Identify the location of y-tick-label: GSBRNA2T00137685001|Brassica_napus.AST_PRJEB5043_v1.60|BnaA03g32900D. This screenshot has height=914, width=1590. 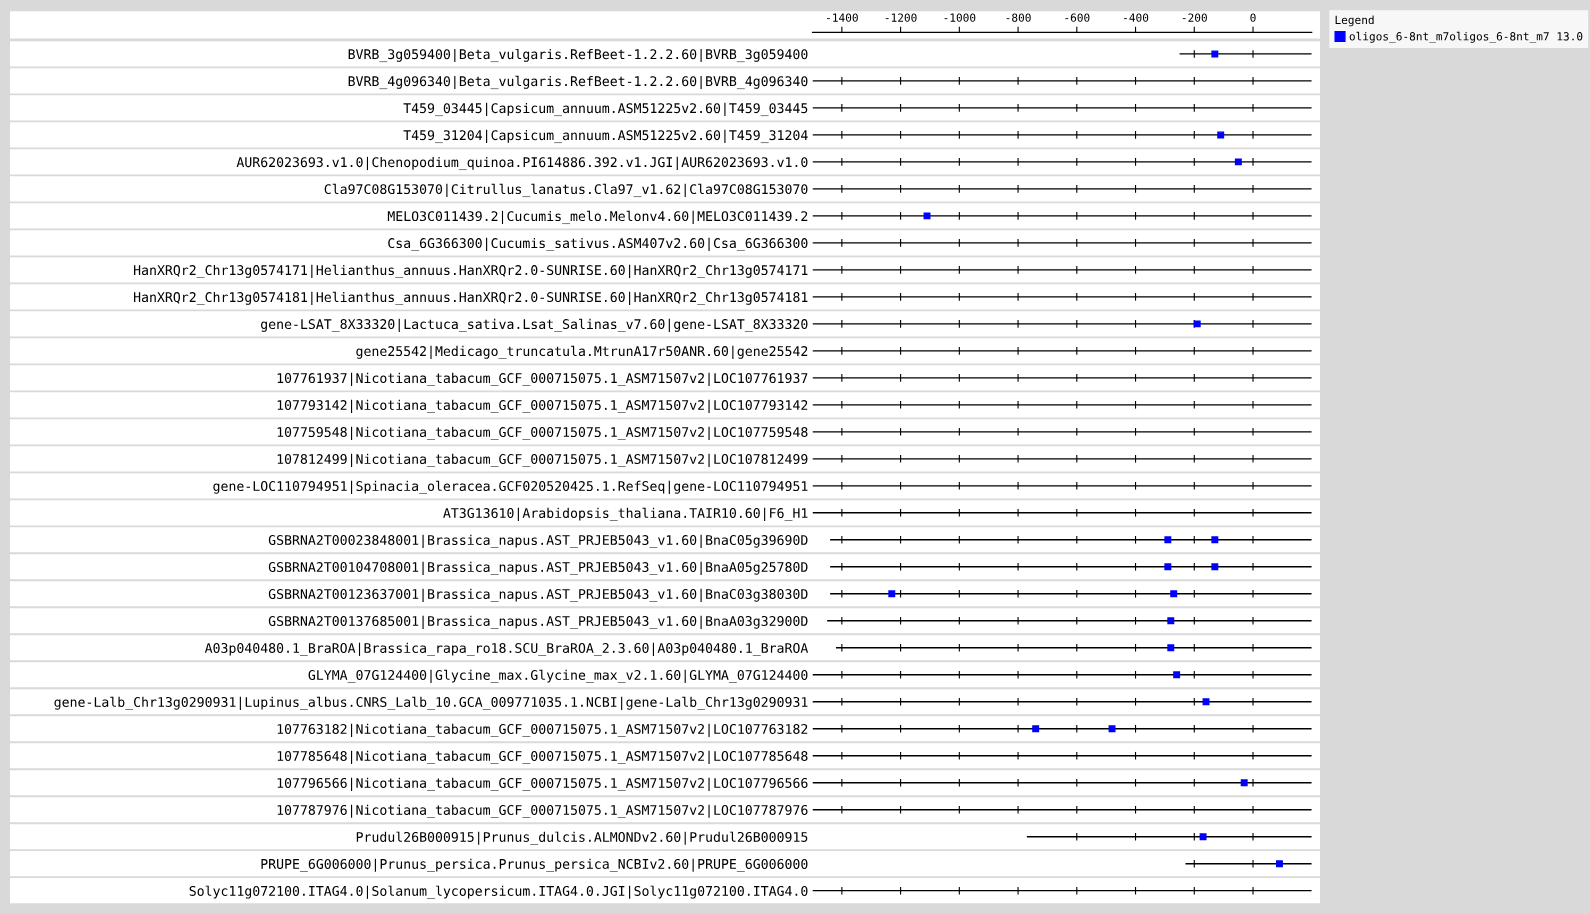
(538, 622).